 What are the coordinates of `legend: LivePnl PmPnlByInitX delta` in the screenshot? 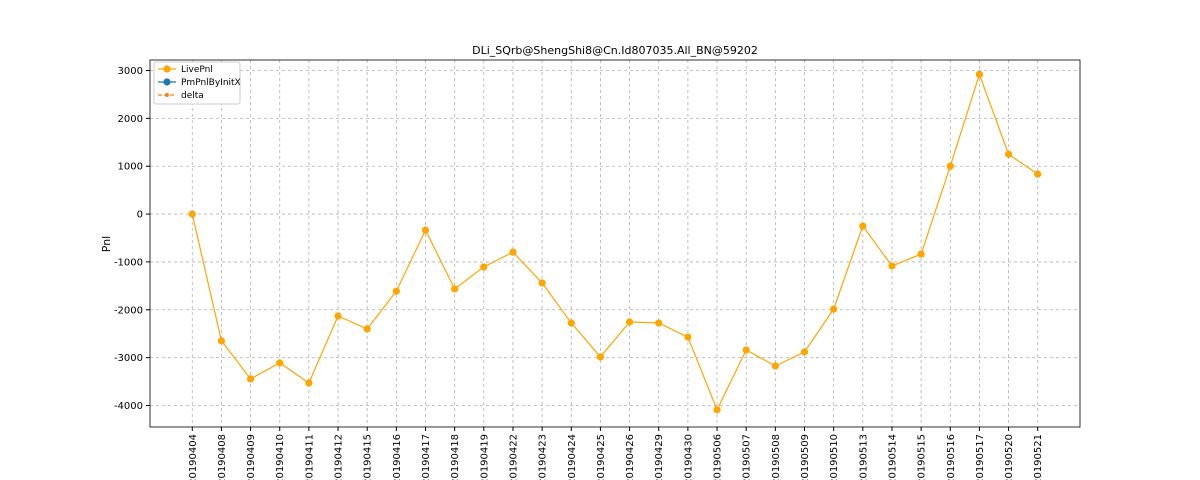 It's located at (197, 83).